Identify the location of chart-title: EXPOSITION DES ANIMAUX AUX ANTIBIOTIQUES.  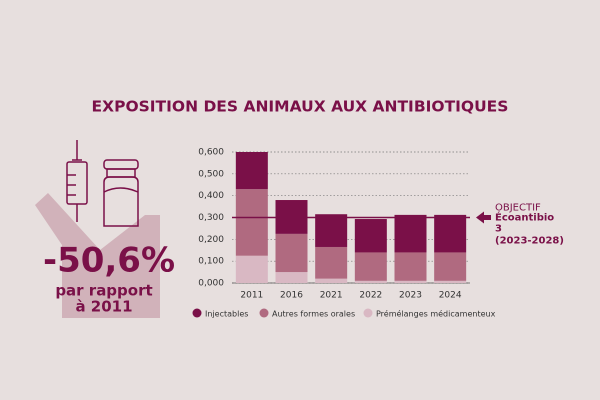
(300, 107).